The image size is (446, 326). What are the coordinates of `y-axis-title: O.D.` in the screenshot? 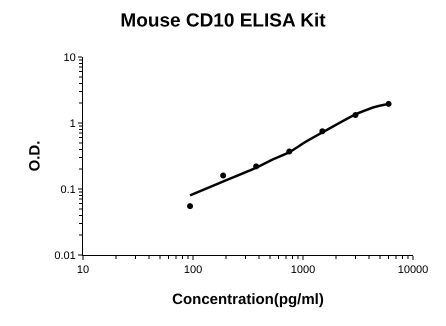 It's located at (35, 156).